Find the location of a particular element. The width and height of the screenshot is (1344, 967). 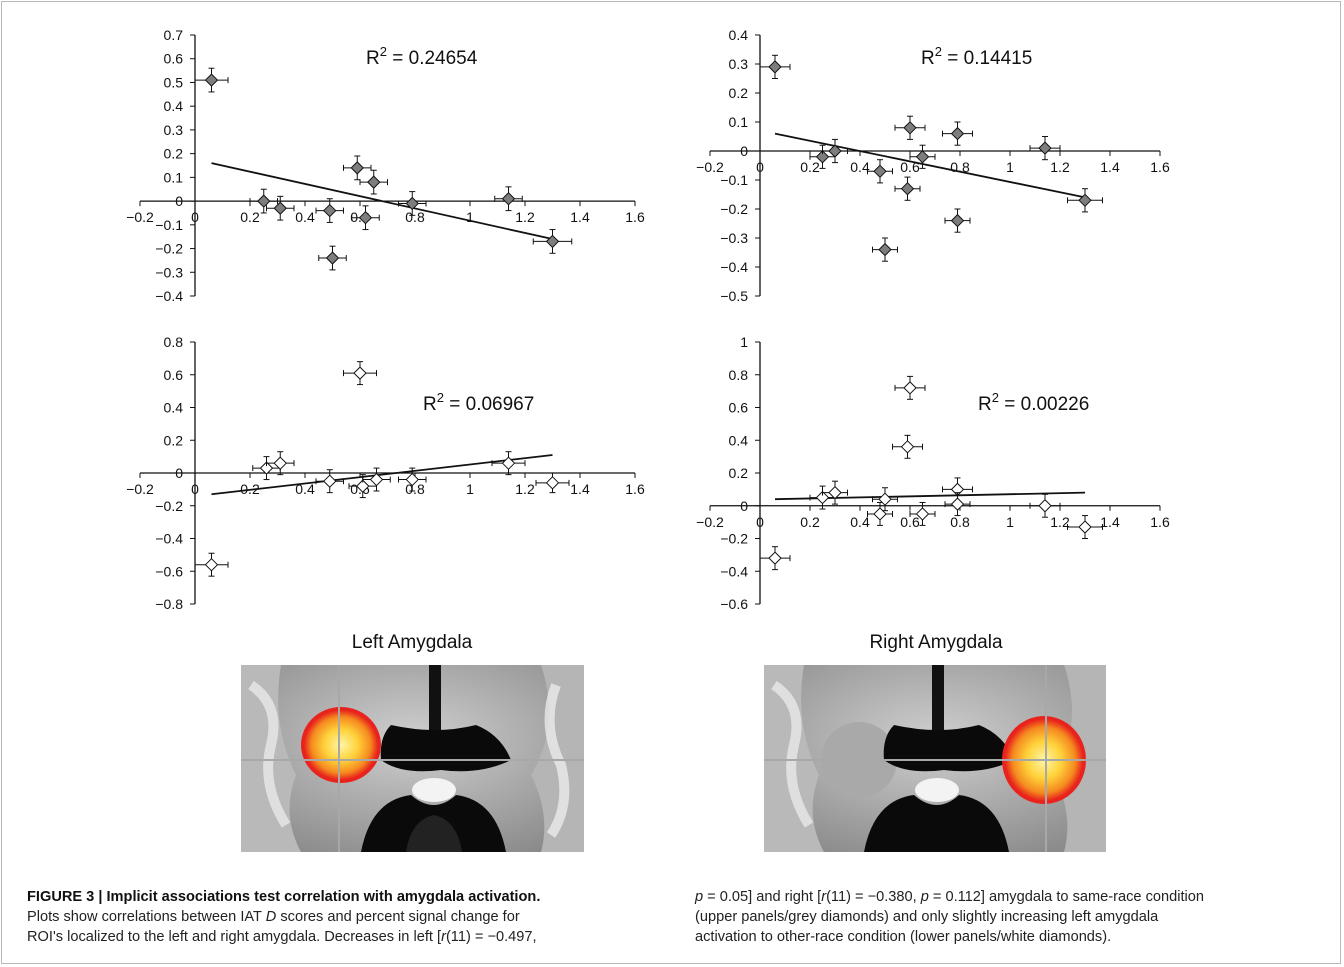

r-squared-label: R2 = 0.14415 is located at coordinates (976, 56).